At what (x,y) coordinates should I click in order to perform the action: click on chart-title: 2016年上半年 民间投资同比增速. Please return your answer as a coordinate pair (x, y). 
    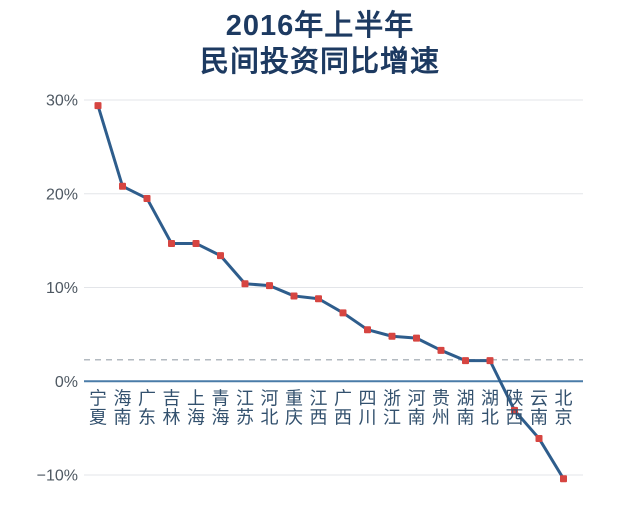
    Looking at the image, I should click on (320, 44).